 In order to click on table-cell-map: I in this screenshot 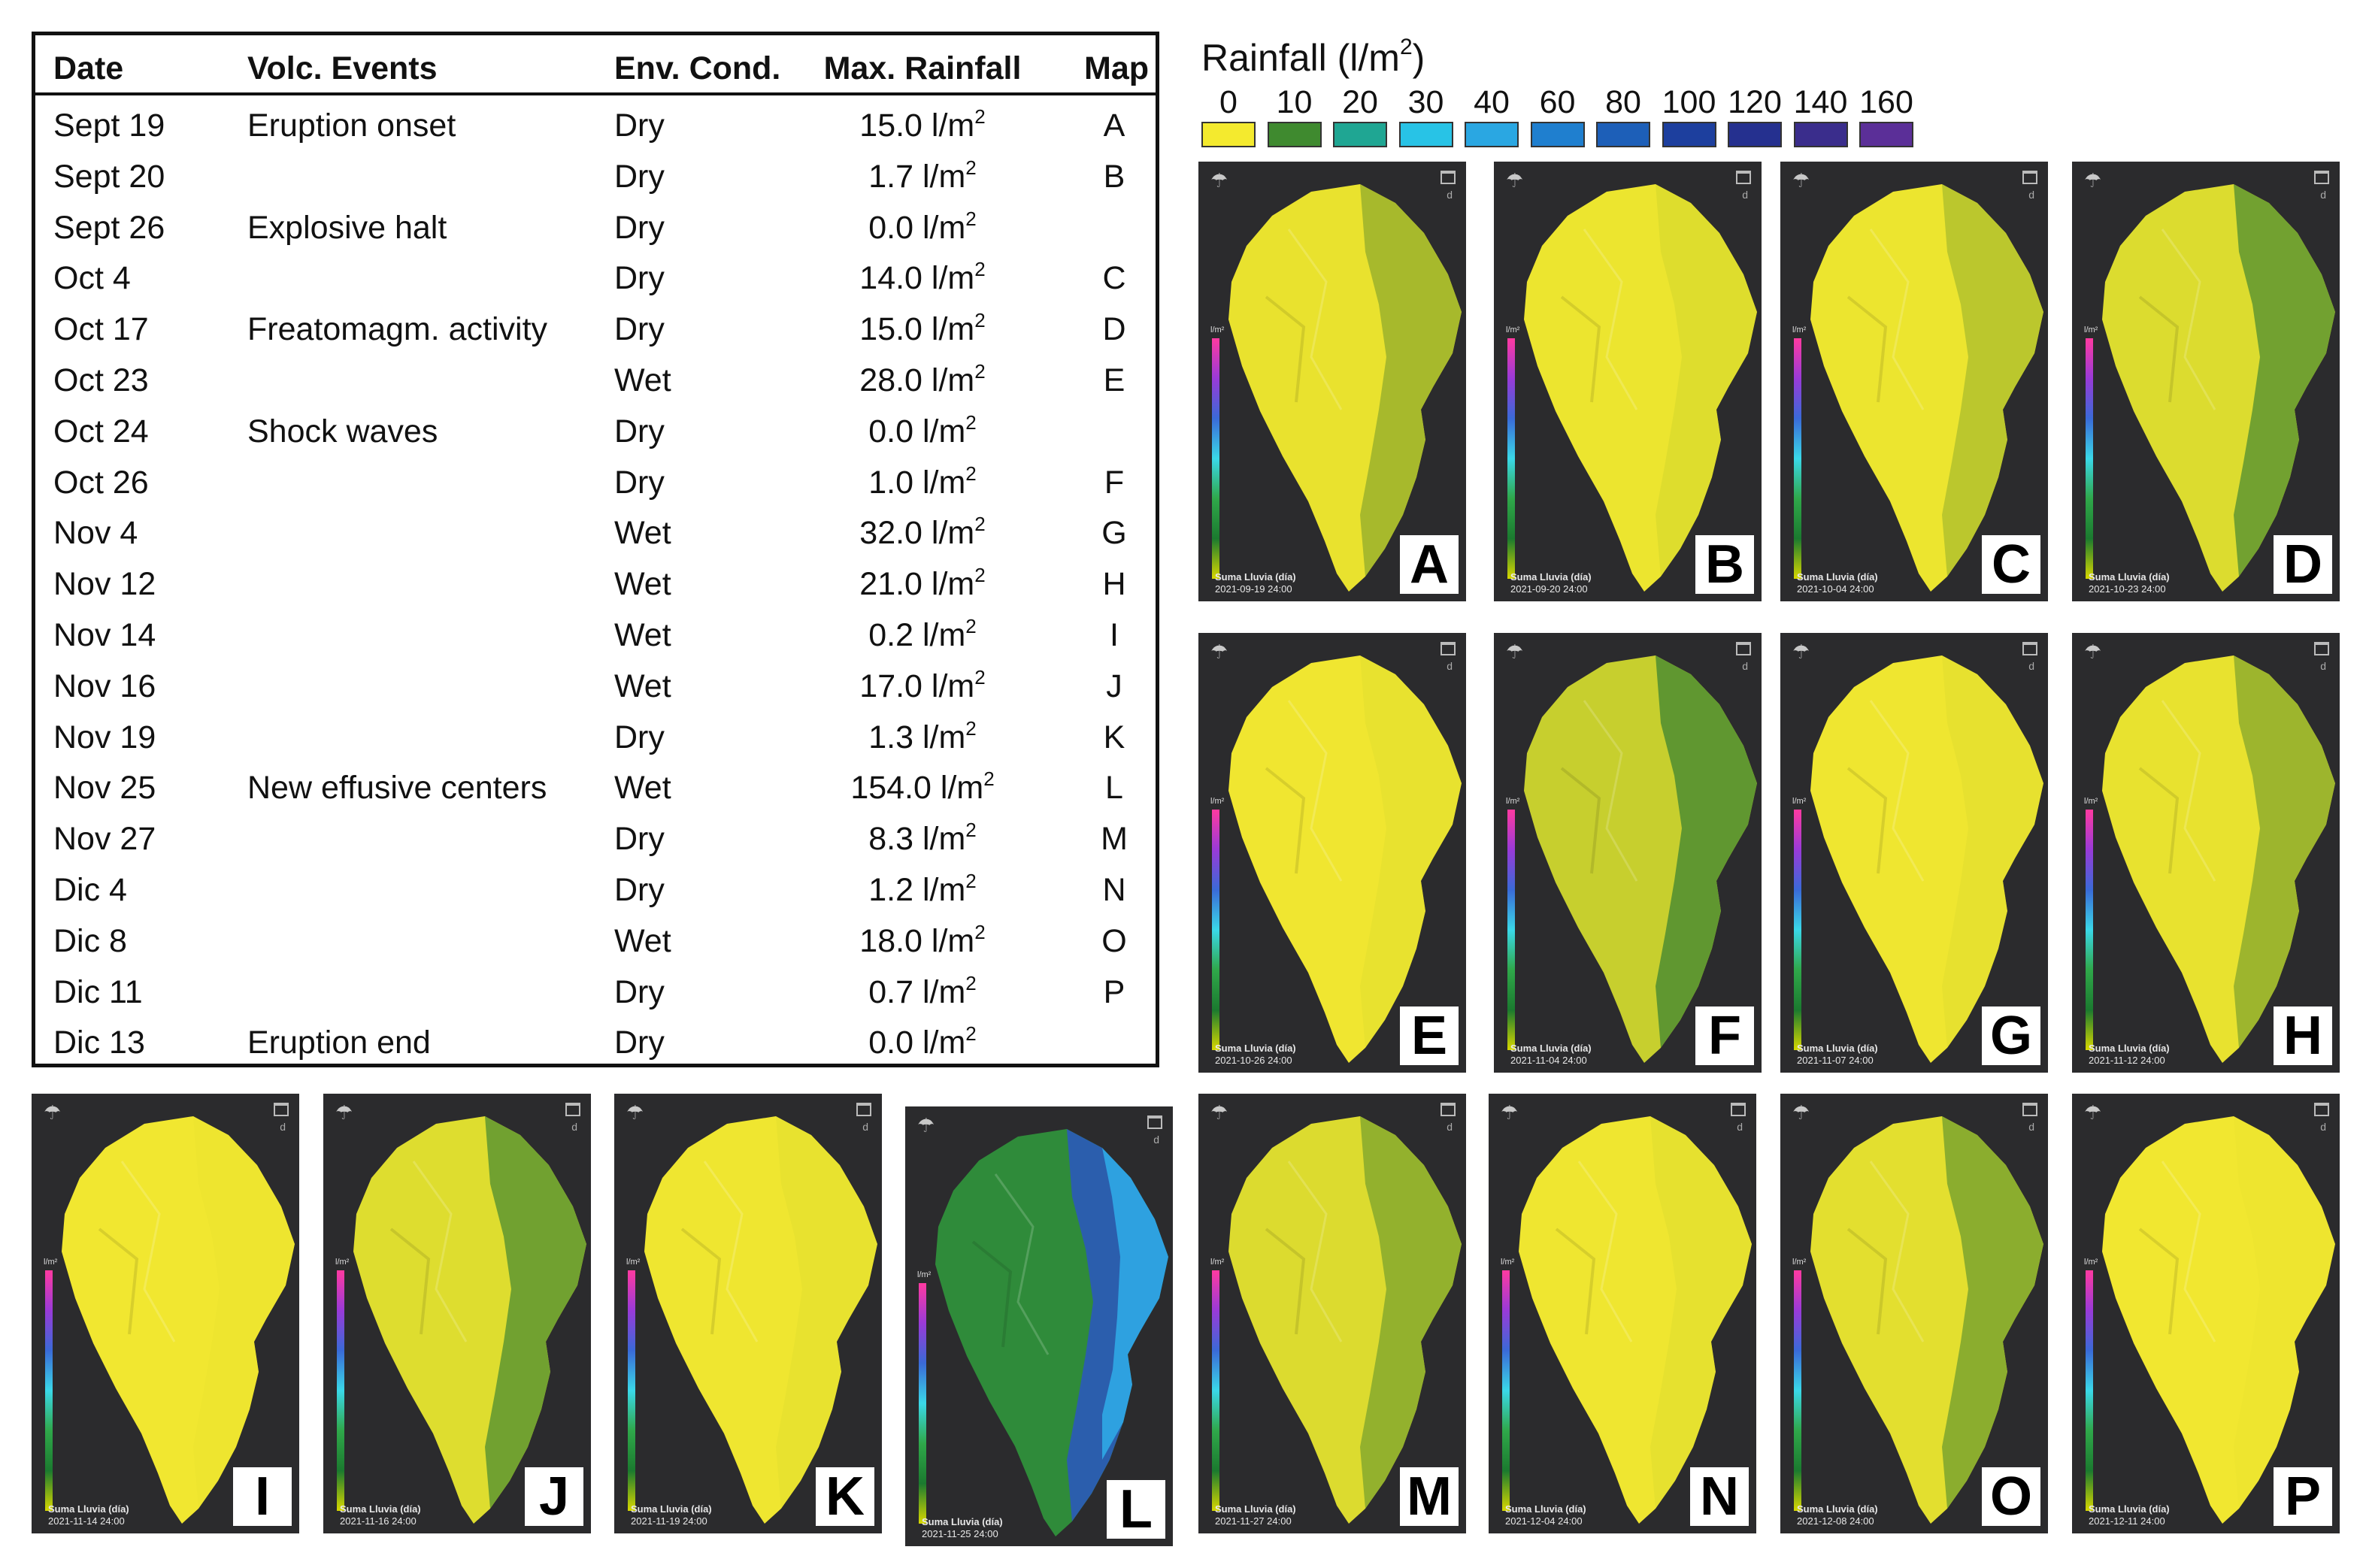, I will do `click(1114, 635)`.